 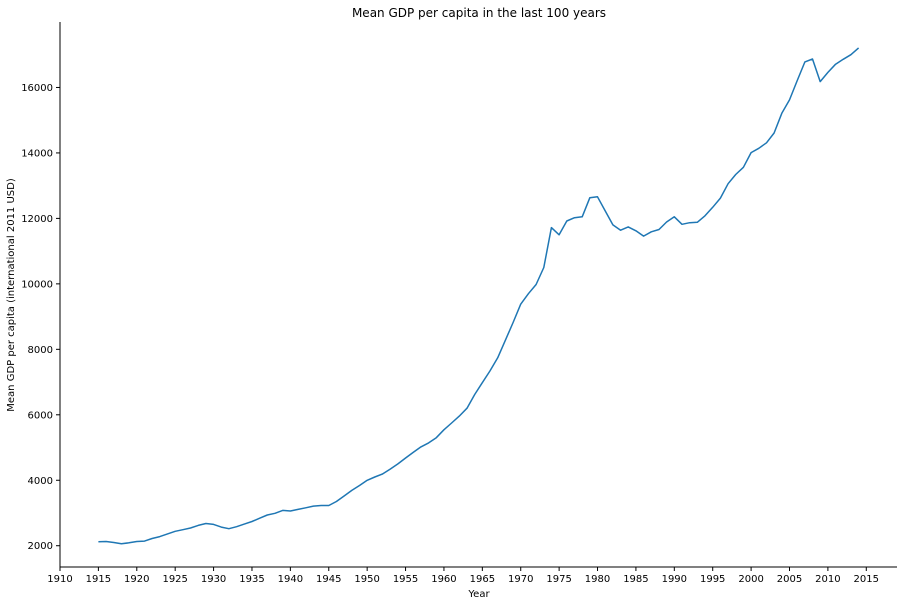 What do you see at coordinates (40, 350) in the screenshot?
I see `y-tick-label: 8000` at bounding box center [40, 350].